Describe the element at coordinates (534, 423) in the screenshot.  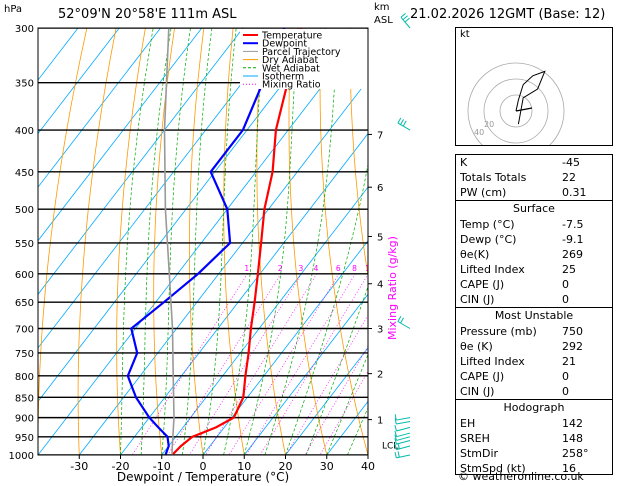
I see `index-row: EH 142` at that location.